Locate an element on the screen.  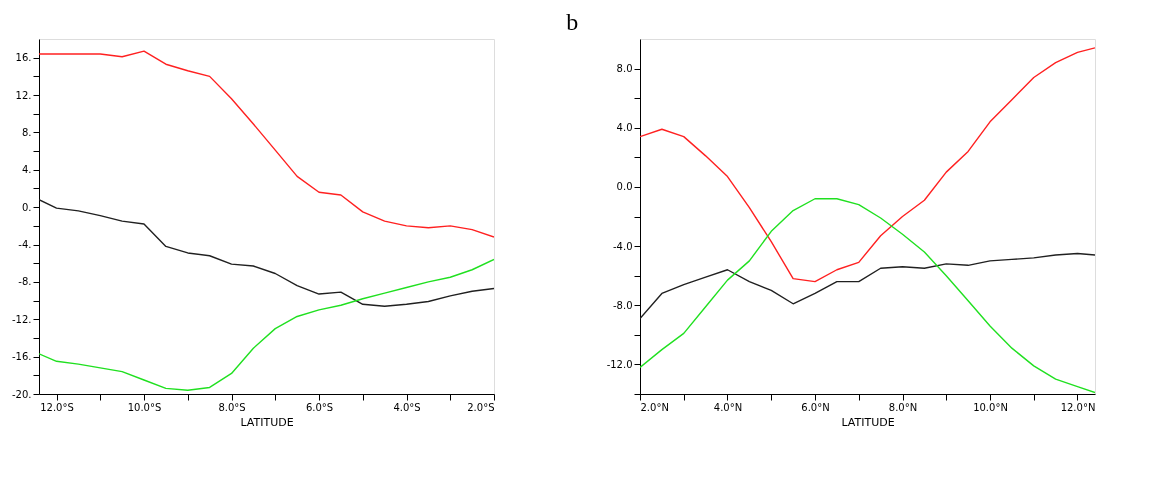
x-tick-label: 12.0°N is located at coordinates (1078, 407).